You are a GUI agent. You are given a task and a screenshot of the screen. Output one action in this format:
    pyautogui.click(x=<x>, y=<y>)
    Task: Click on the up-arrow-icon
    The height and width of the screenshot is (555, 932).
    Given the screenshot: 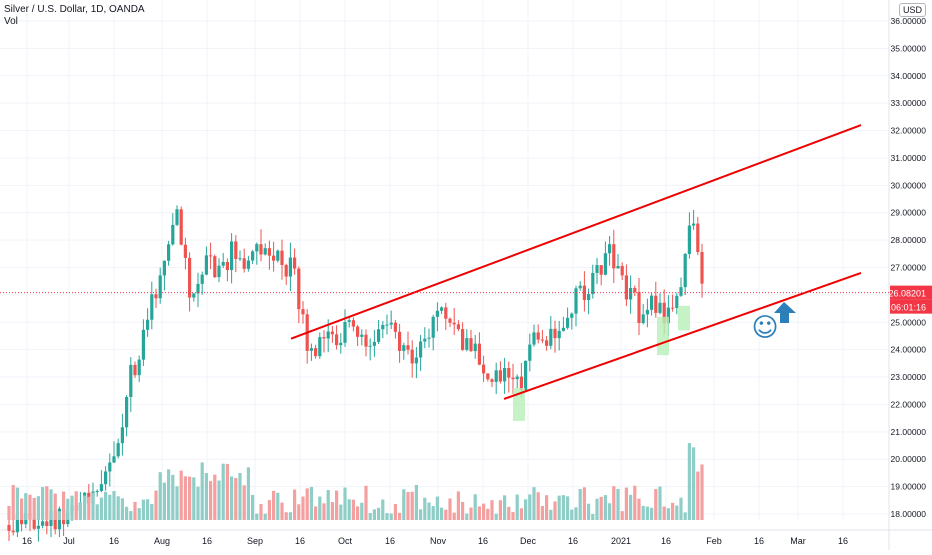 What is the action you would take?
    pyautogui.click(x=785, y=312)
    